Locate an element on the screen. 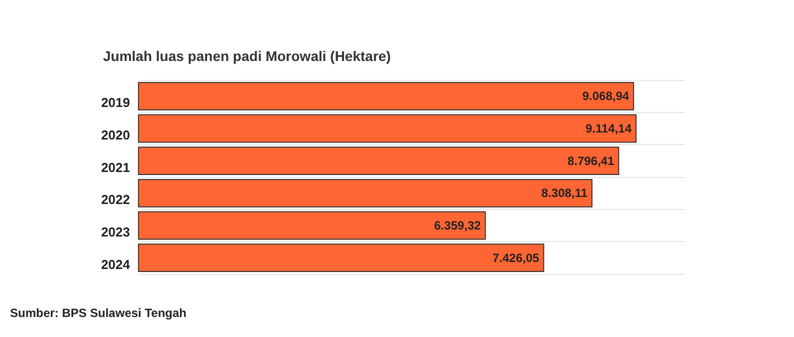 The width and height of the screenshot is (794, 337). data-label: 6.359,32 is located at coordinates (458, 225).